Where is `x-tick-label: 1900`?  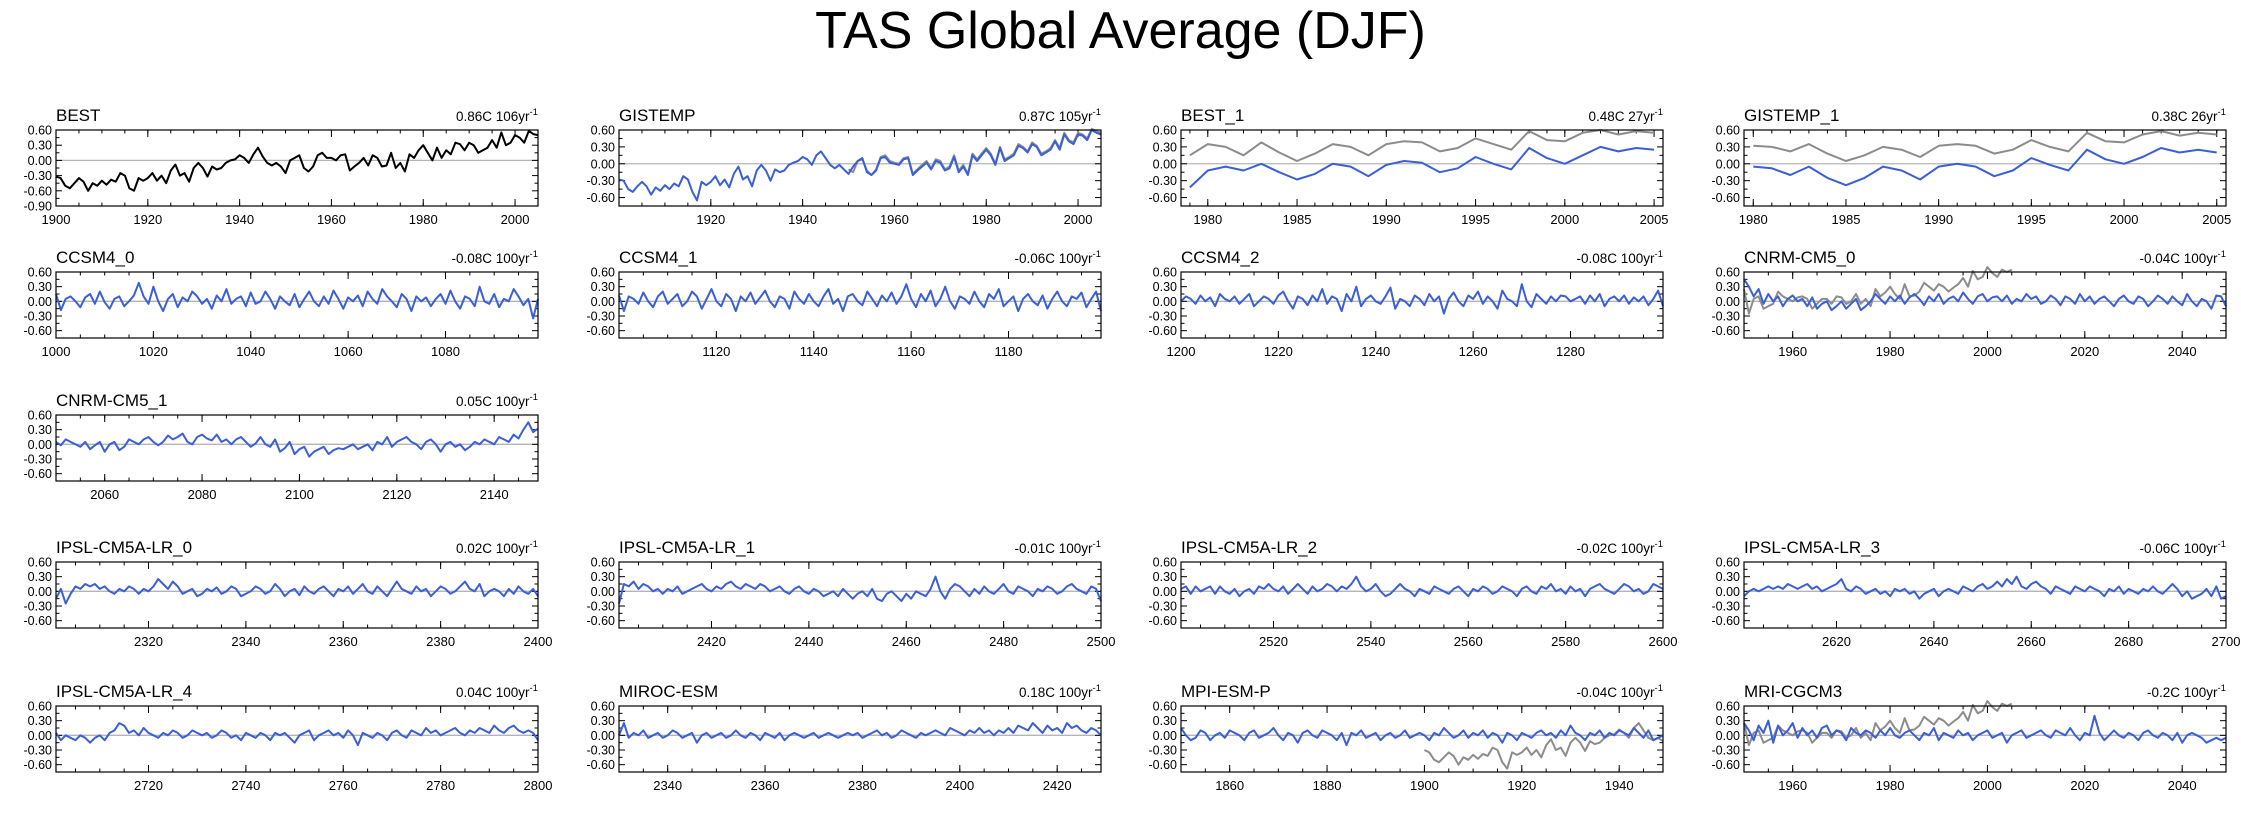
x-tick-label: 1900 is located at coordinates (56, 219).